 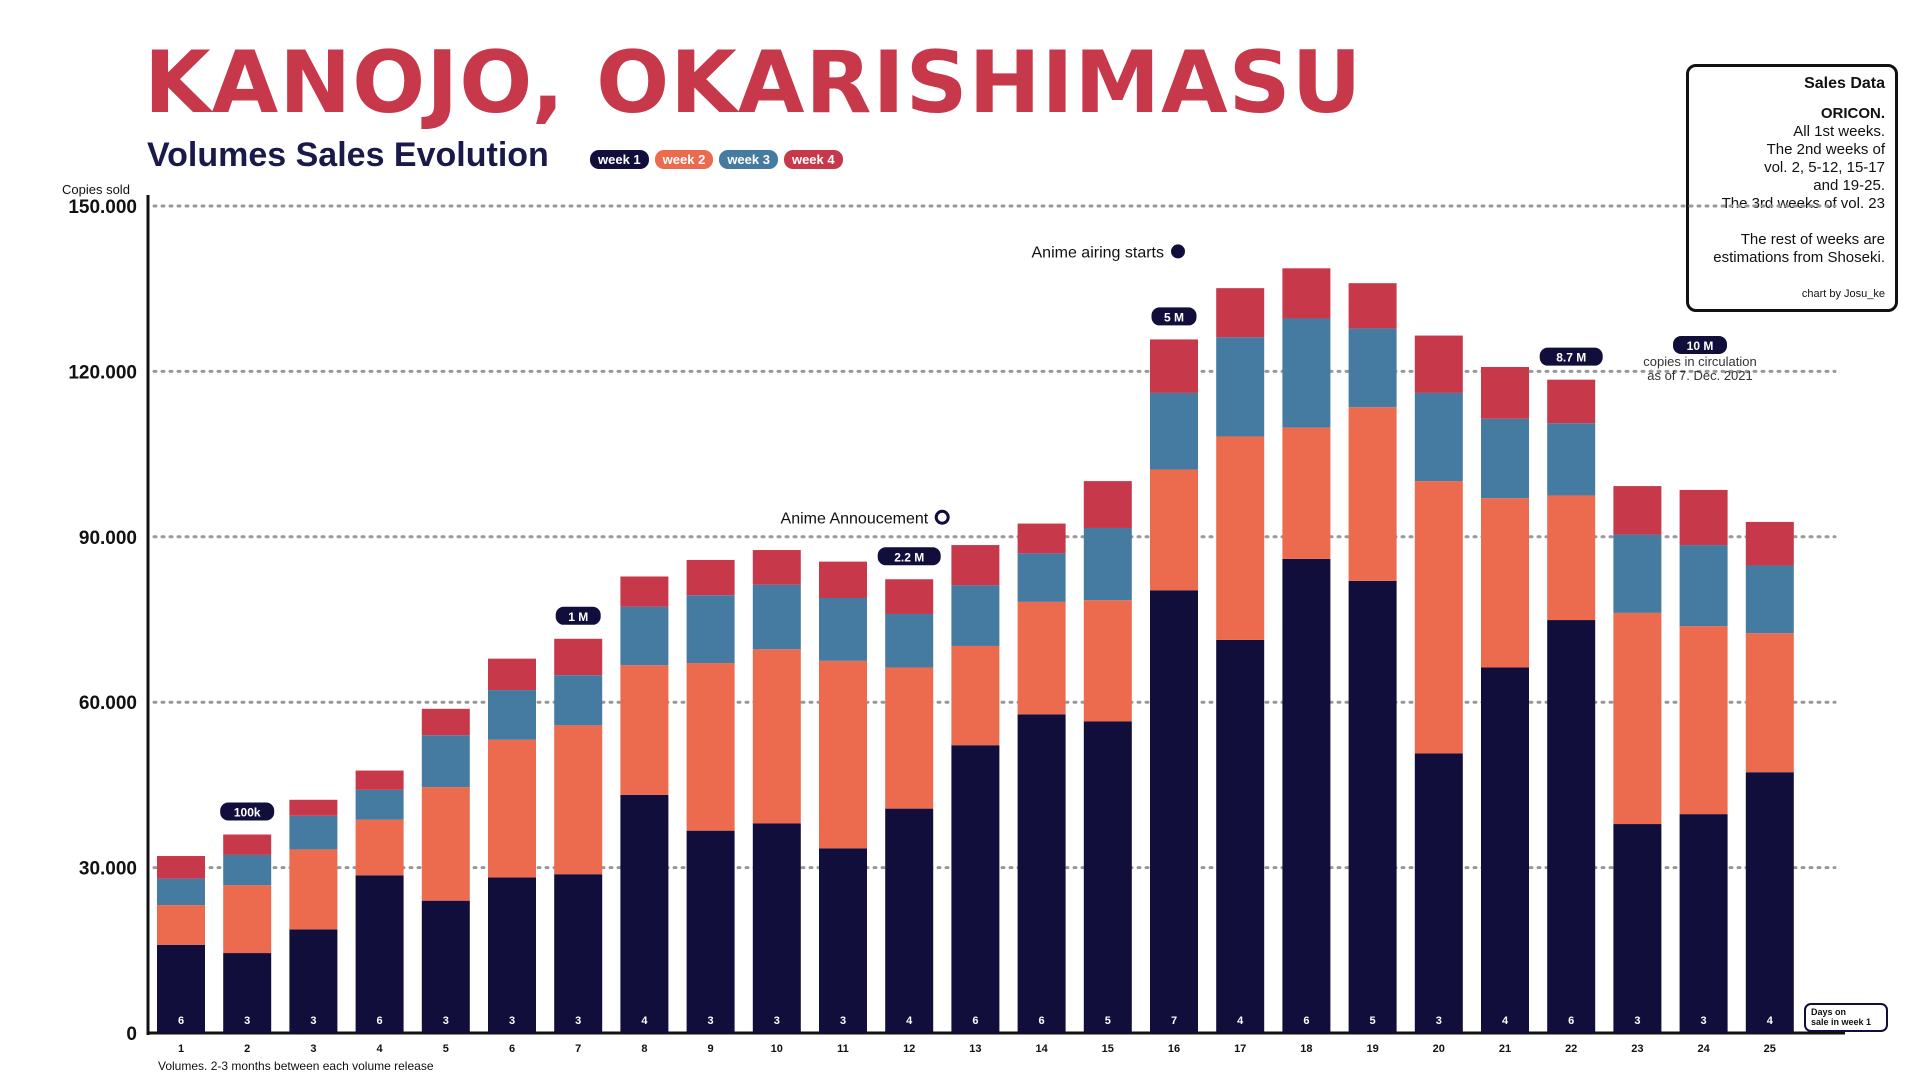 What do you see at coordinates (1372, 1049) in the screenshot?
I see `x-tick-label: 19` at bounding box center [1372, 1049].